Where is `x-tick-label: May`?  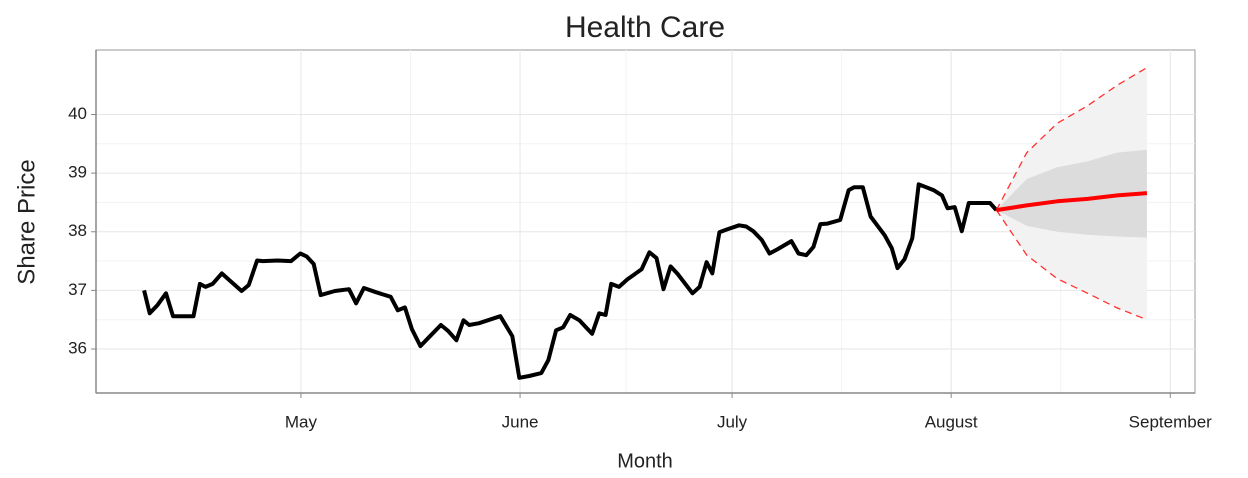
x-tick-label: May is located at coordinates (301, 421).